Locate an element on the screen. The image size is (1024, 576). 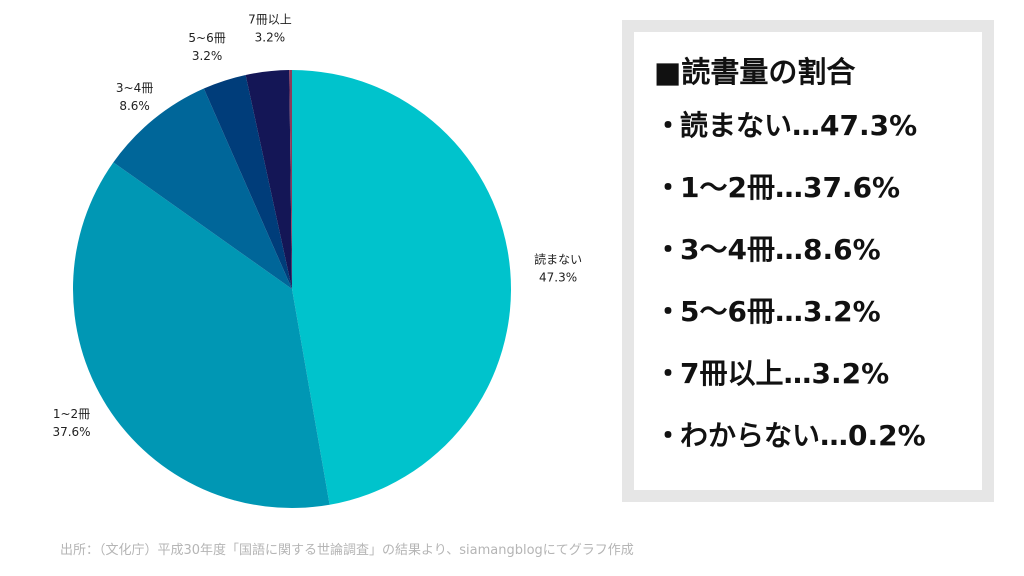
legend-item-wakaranai: ・わからない…0.2% is located at coordinates (818, 436).